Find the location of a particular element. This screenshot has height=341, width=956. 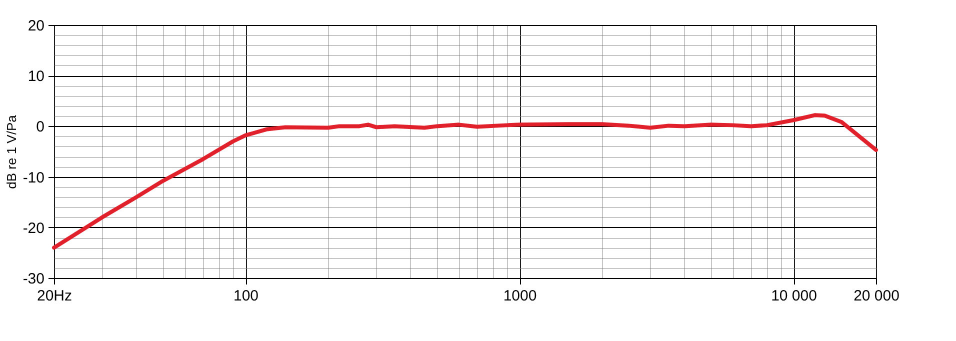

y-axis-title: dB re 1 V/Pa is located at coordinates (11, 151).